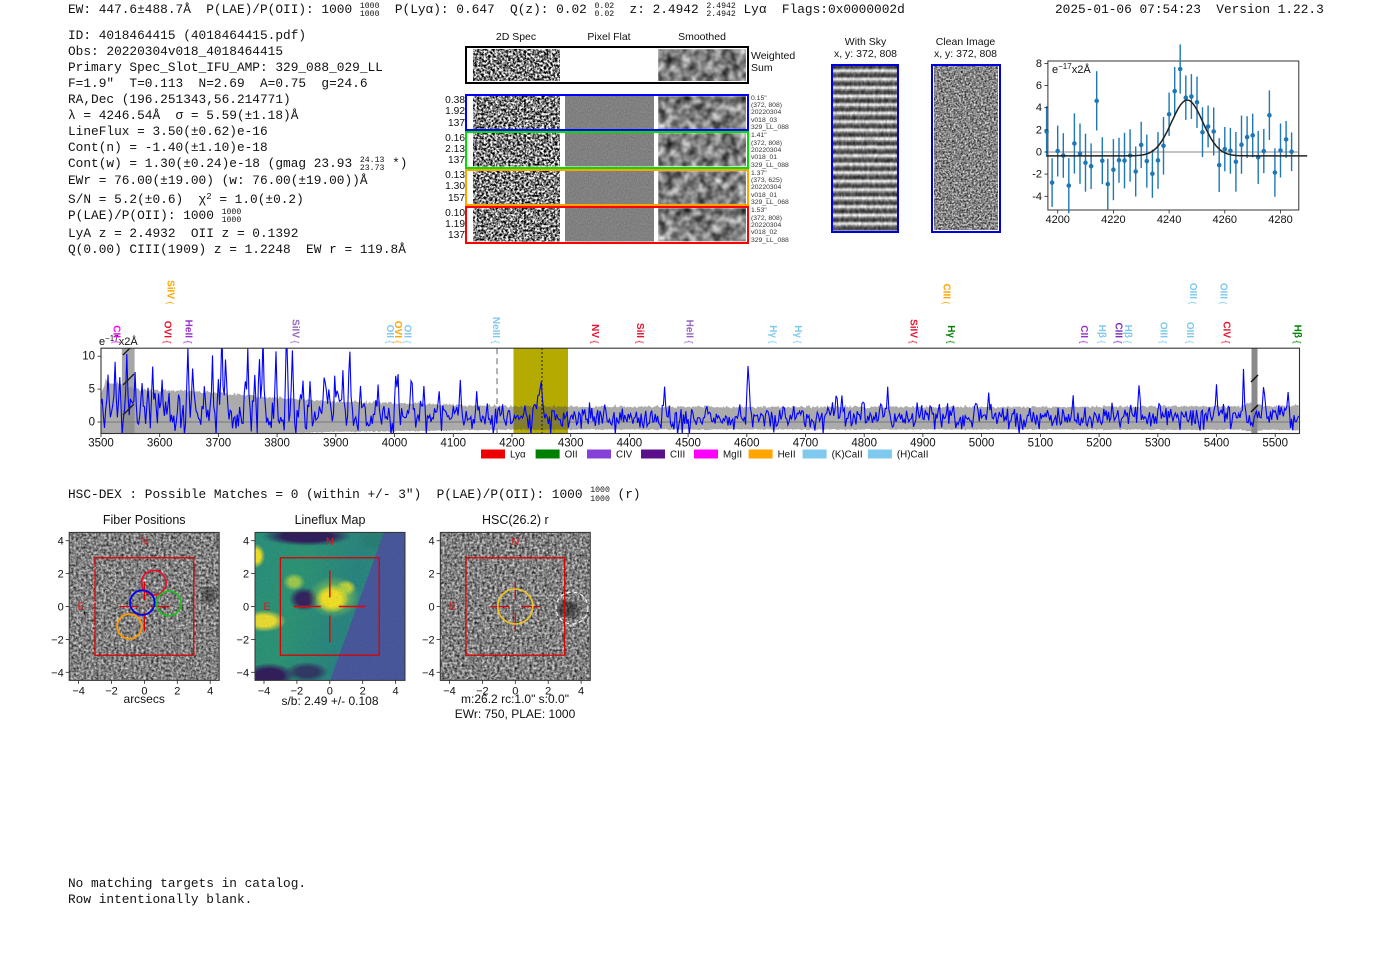 This screenshot has height=953, width=1400. What do you see at coordinates (512, 444) in the screenshot?
I see `svg-text: 4200` at bounding box center [512, 444].